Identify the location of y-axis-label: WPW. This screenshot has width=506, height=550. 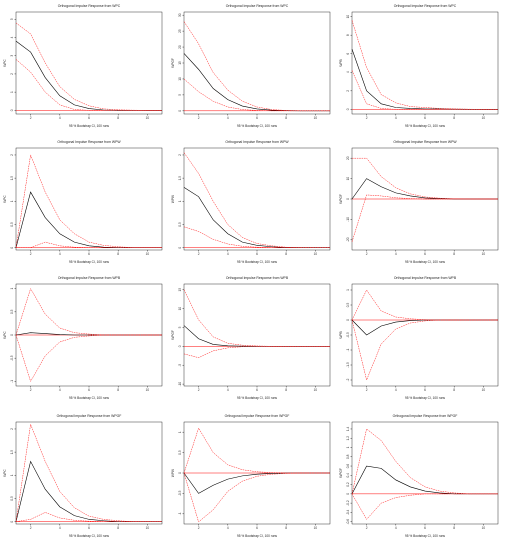
(173, 473).